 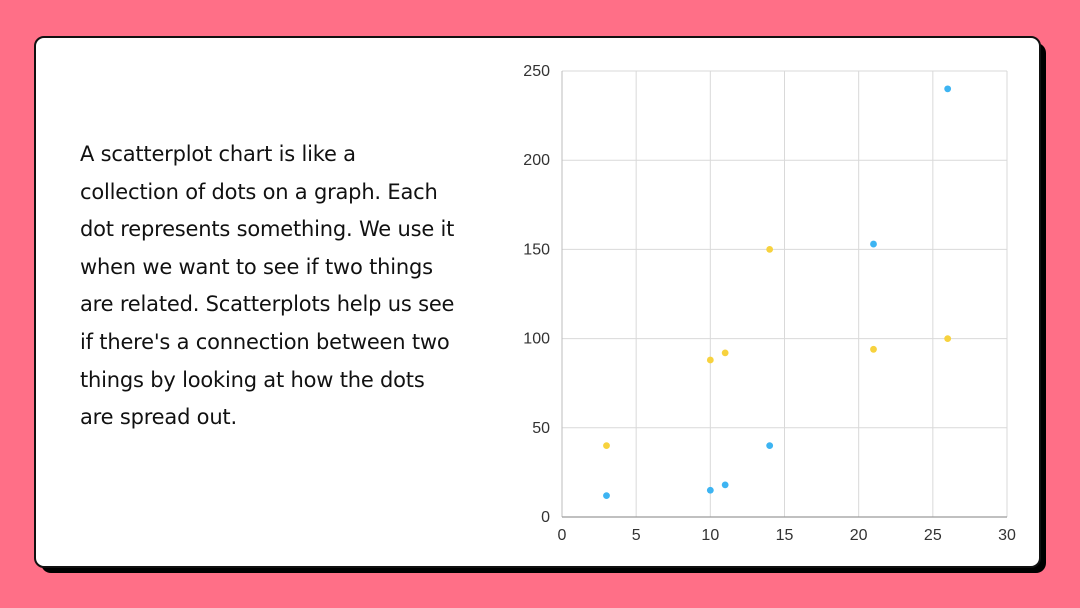 I want to click on y-tick-label-50: 50, so click(x=541, y=428).